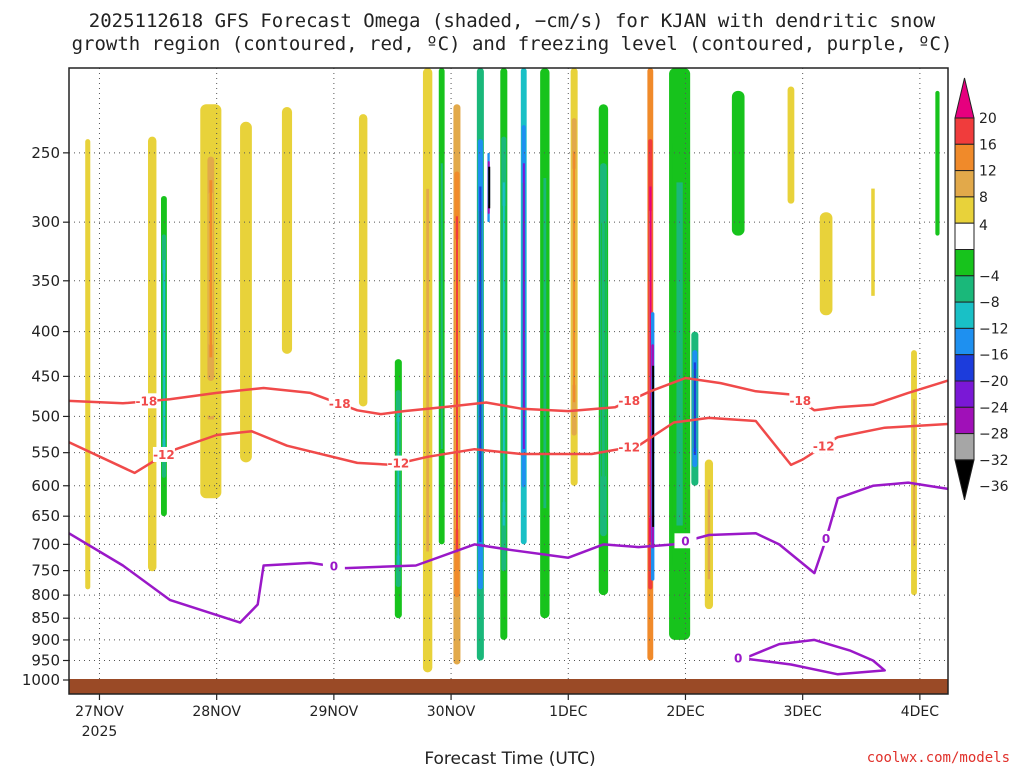  Describe the element at coordinates (994, 435) in the screenshot. I see `colorbar-label-11: −28` at that location.